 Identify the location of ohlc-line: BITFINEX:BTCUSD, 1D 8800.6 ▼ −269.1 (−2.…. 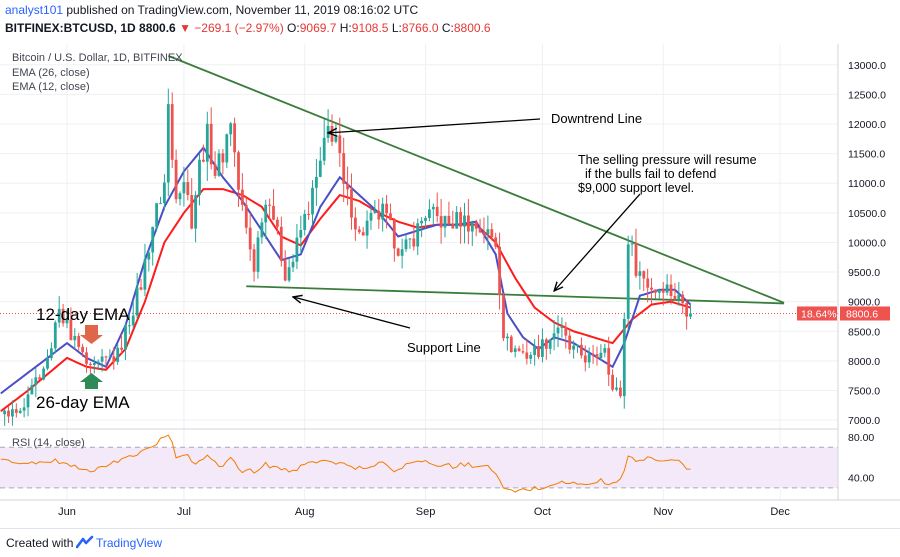
(248, 28).